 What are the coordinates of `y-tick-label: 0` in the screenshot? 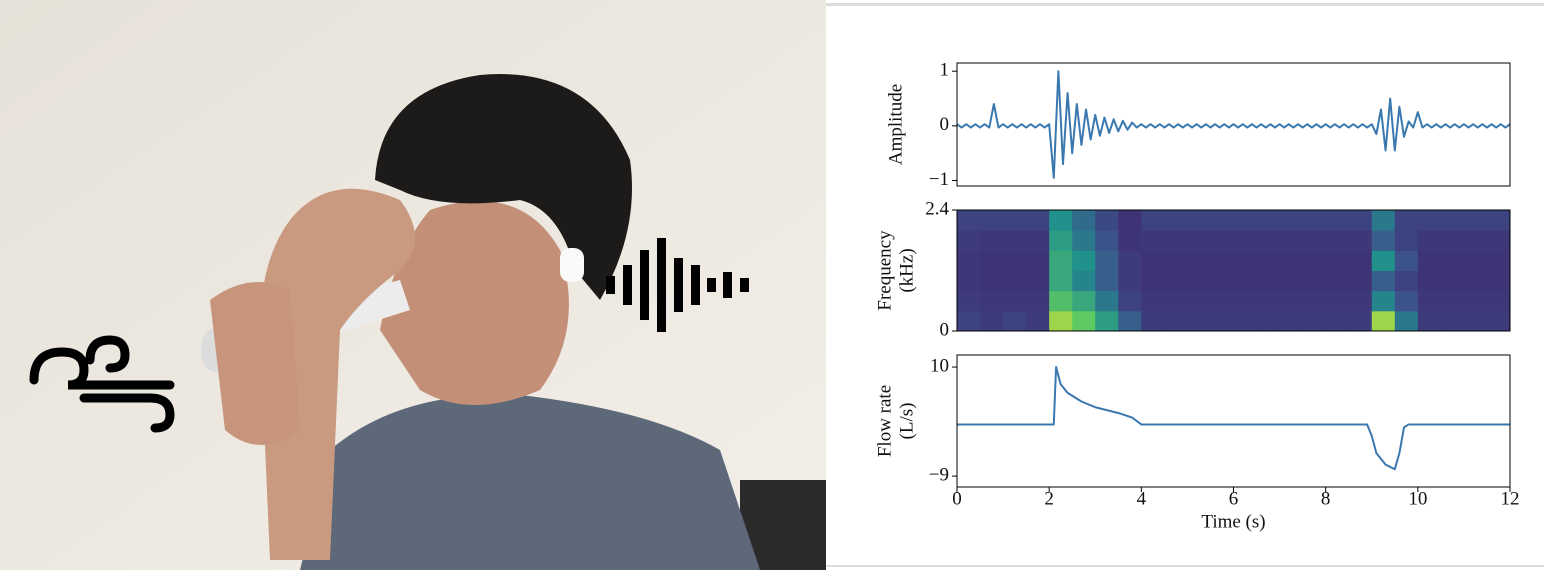 It's located at (945, 124).